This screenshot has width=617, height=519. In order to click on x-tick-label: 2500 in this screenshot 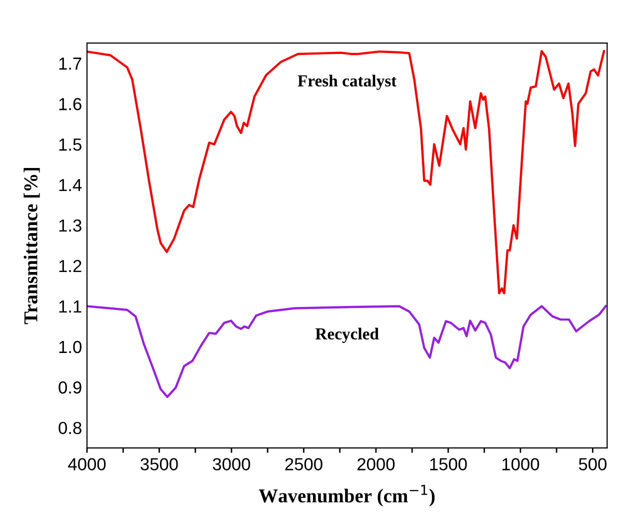, I will do `click(303, 464)`.